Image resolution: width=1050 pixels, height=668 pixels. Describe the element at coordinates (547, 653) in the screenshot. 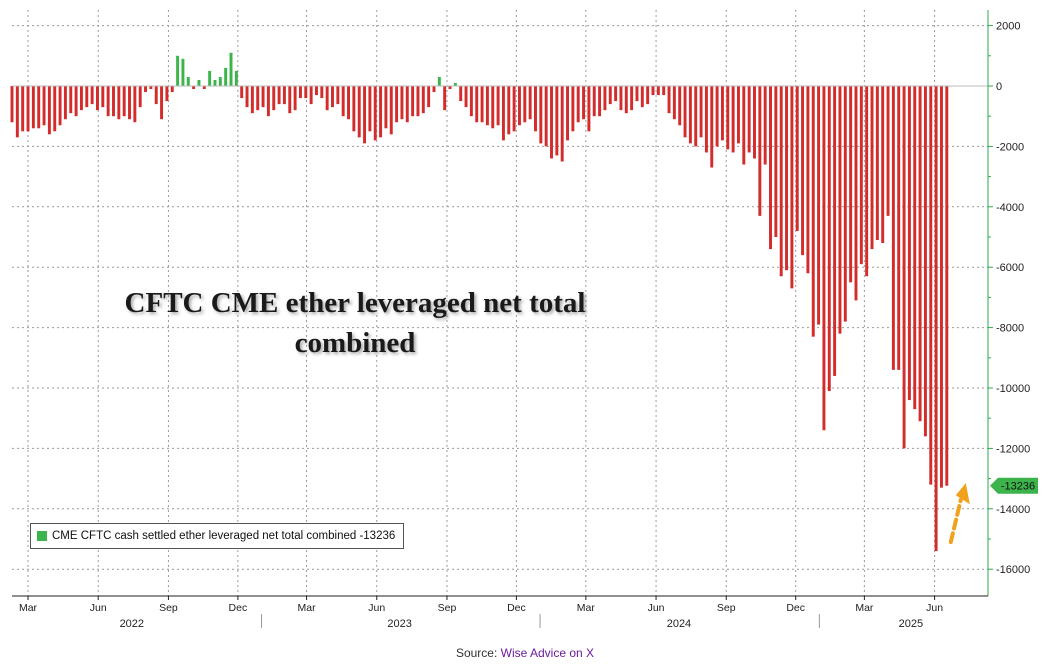

I see `source-link: Wise Advice on X` at that location.